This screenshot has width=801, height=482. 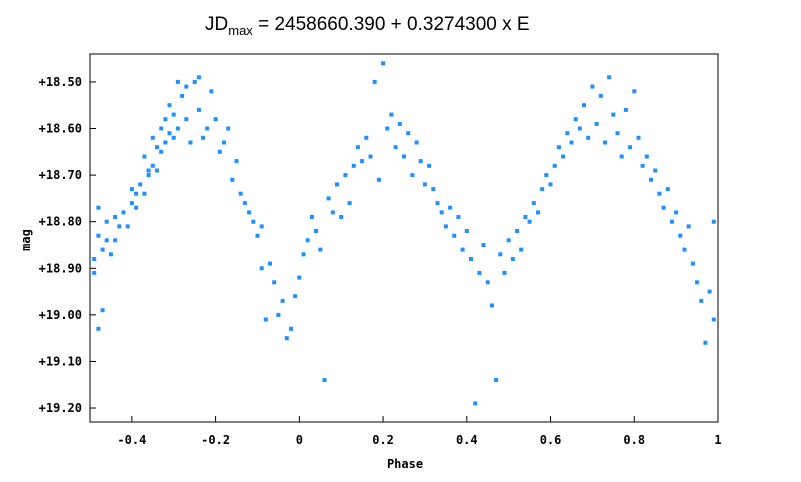 I want to click on x-tick-label: 0.2, so click(x=383, y=440).